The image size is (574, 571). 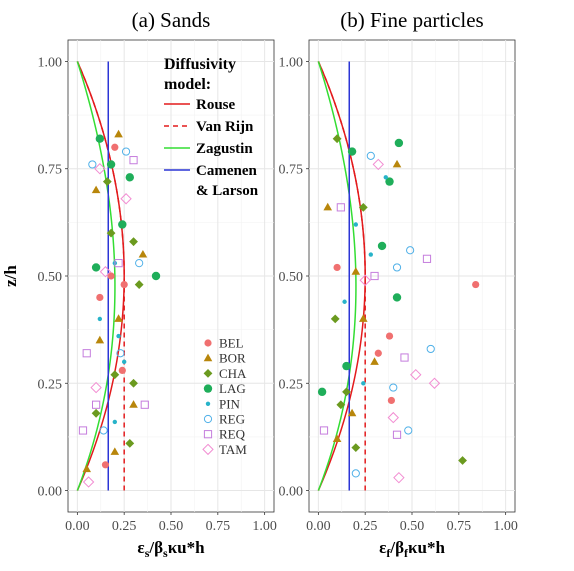 What do you see at coordinates (227, 191) in the screenshot?
I see `legend-label-larson: & Larson` at bounding box center [227, 191].